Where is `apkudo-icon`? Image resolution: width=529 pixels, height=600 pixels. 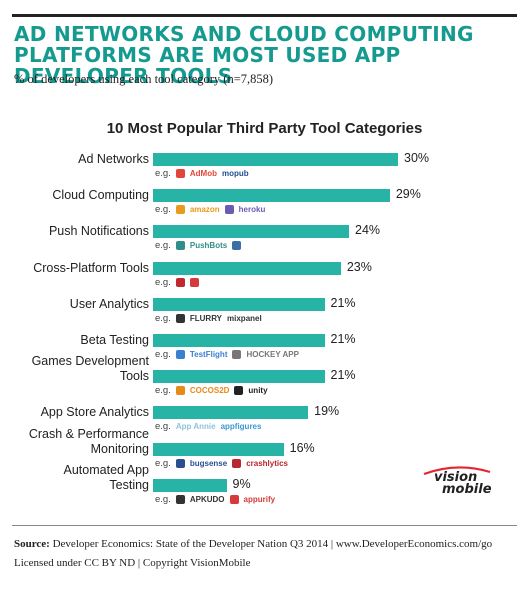
apkudo-icon is located at coordinates (180, 499).